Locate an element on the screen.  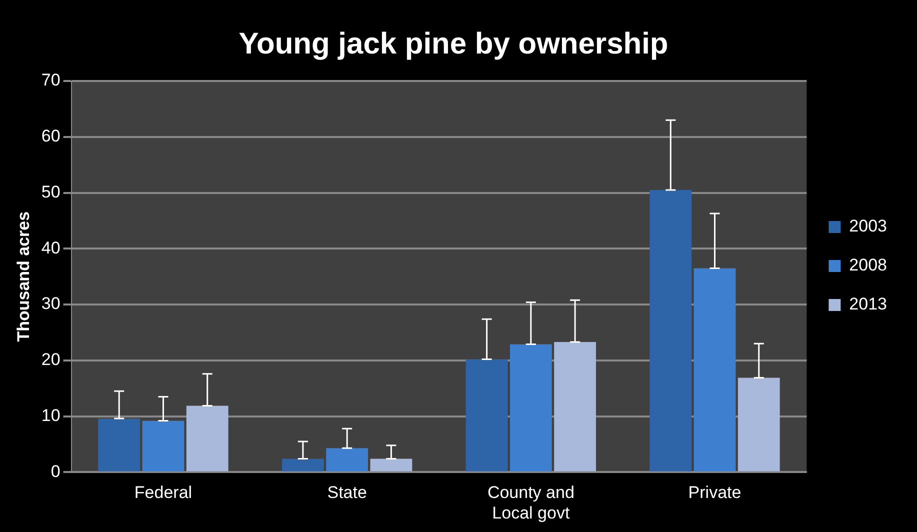
y-tick-label: 30 is located at coordinates (50, 304).